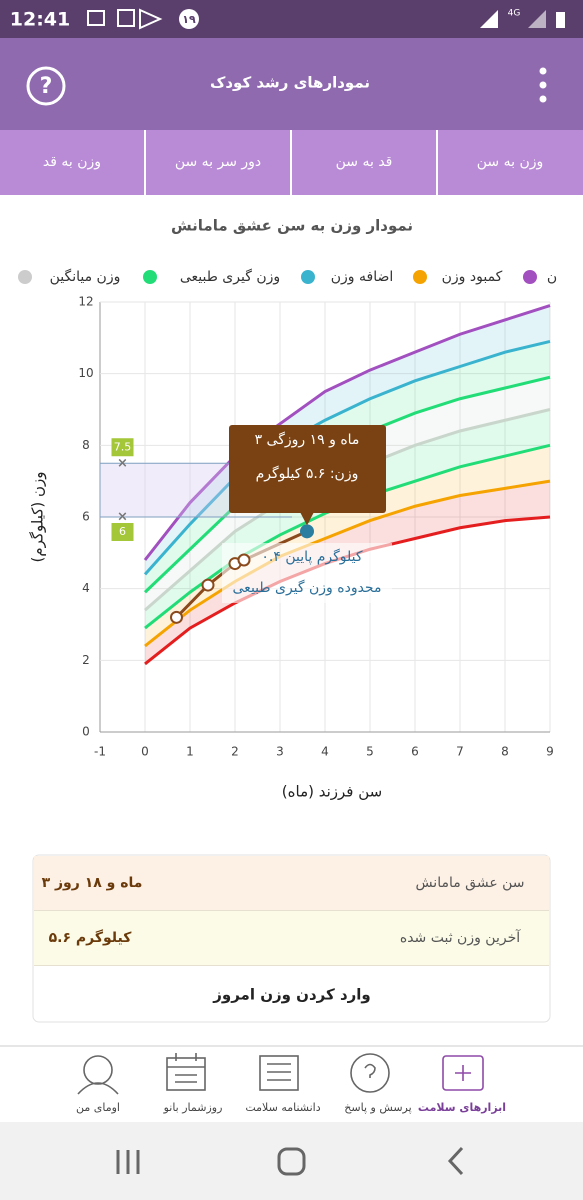 The image size is (583, 1200). I want to click on nav-item: روزشمار بانو, so click(193, 1107).